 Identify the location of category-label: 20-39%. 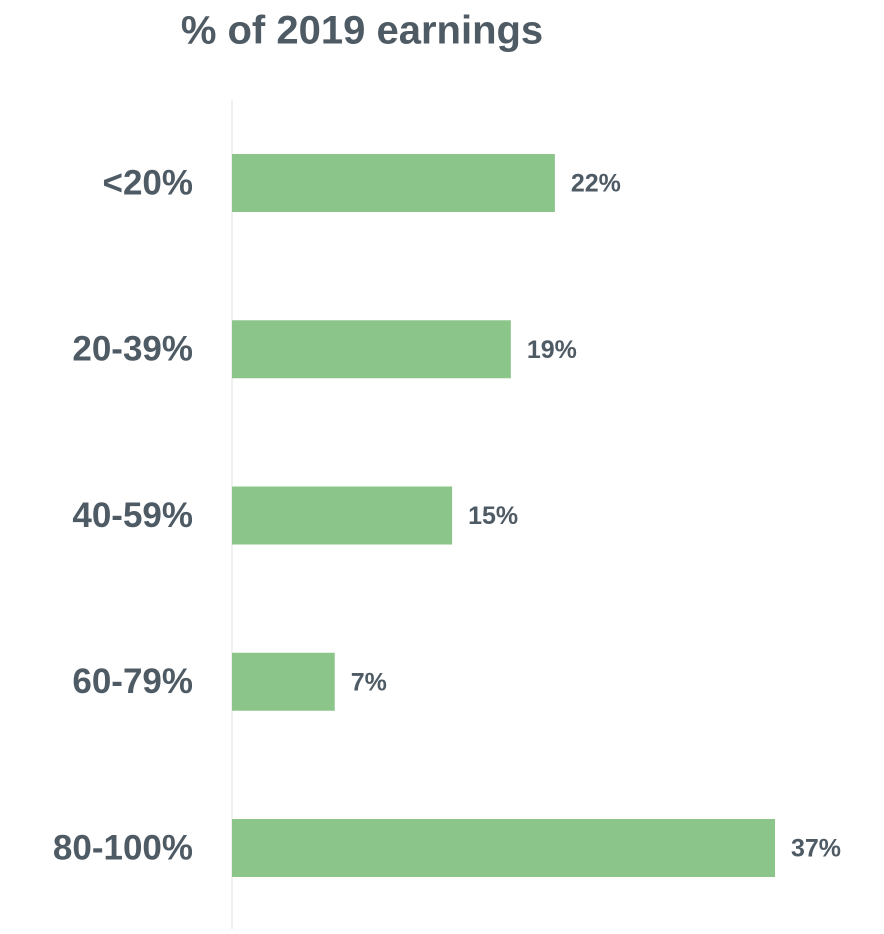
(132, 349).